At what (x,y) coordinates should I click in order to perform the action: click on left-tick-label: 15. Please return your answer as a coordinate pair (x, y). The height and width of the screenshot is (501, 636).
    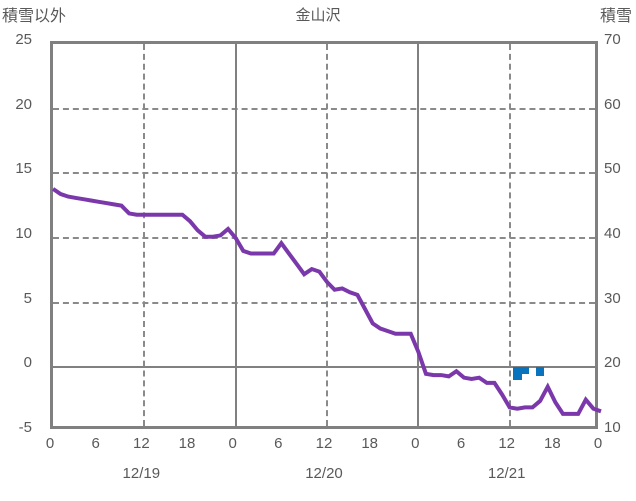
    Looking at the image, I should click on (23, 169).